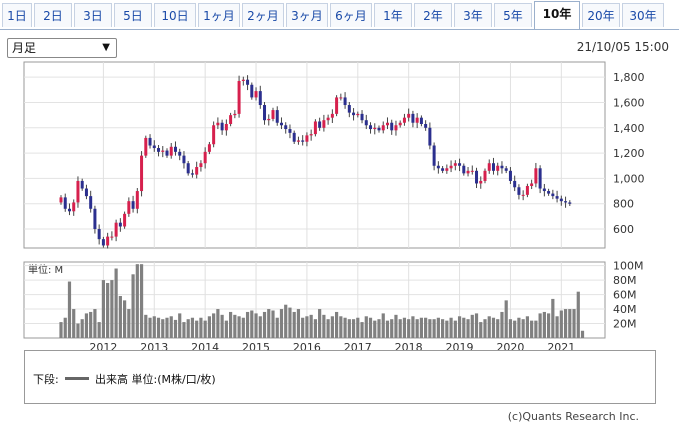 This screenshot has width=679, height=428. Describe the element at coordinates (433, 15) in the screenshot. I see `tab-10: 2年` at that location.